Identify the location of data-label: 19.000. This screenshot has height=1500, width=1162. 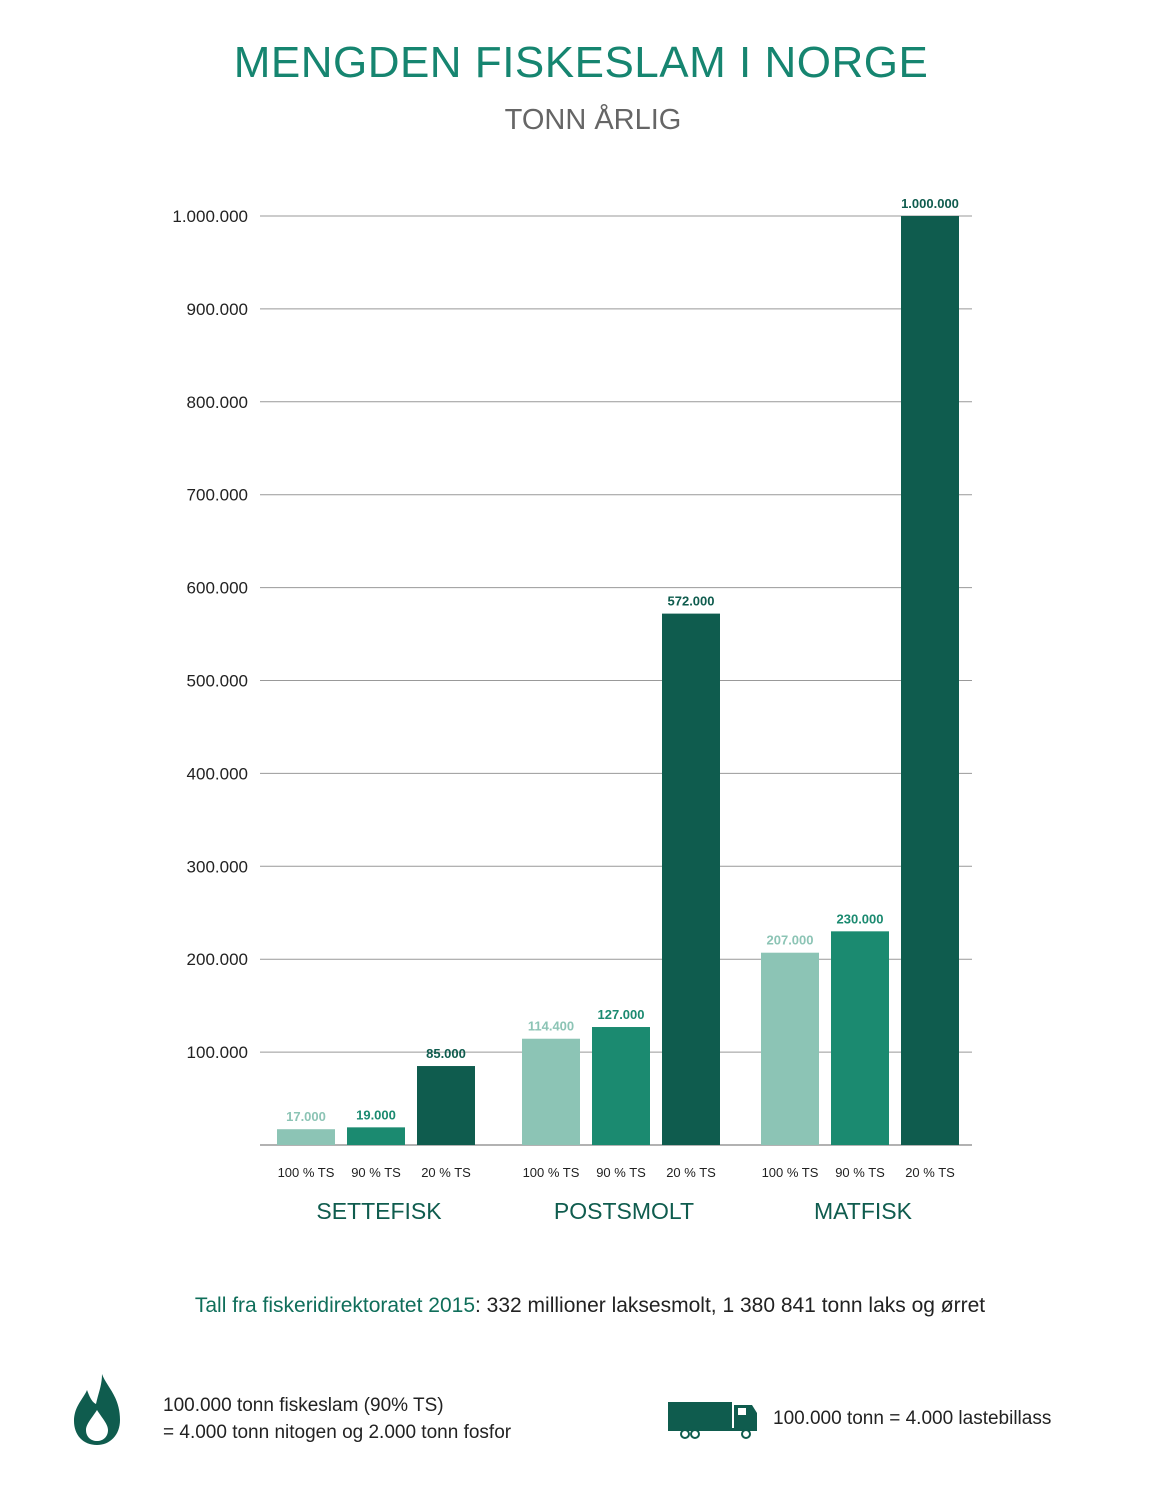
(376, 1114).